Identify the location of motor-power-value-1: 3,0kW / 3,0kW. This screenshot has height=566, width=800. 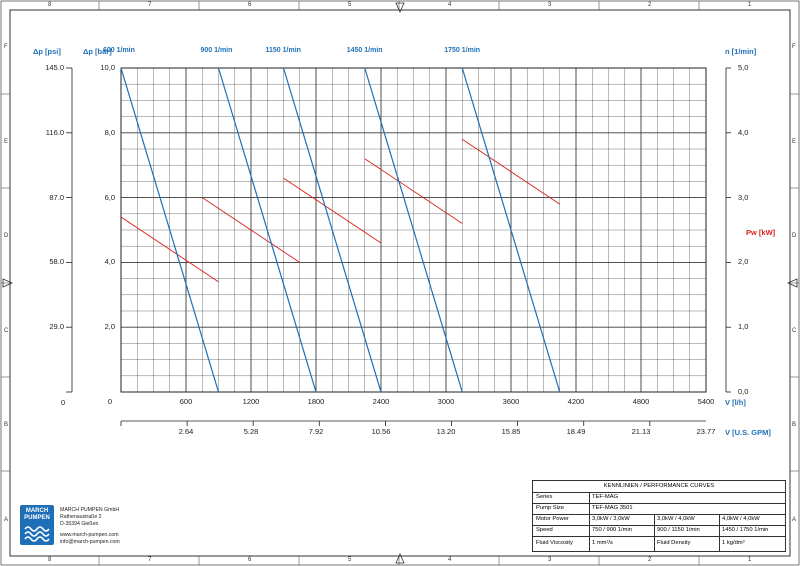
(611, 519).